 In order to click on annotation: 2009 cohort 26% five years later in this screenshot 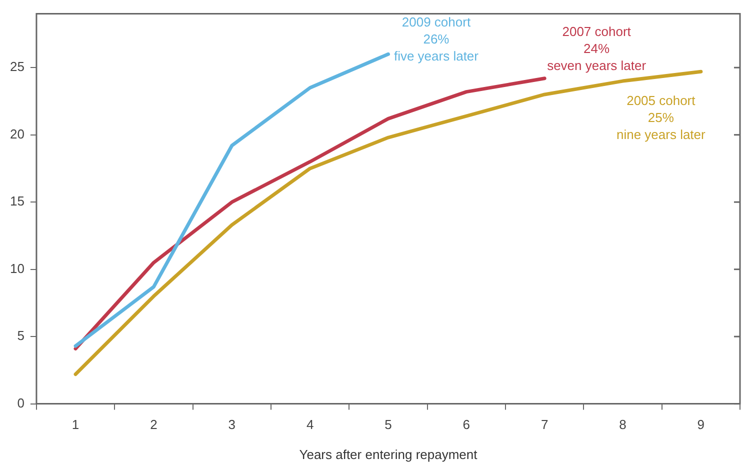, I will do `click(437, 39)`.